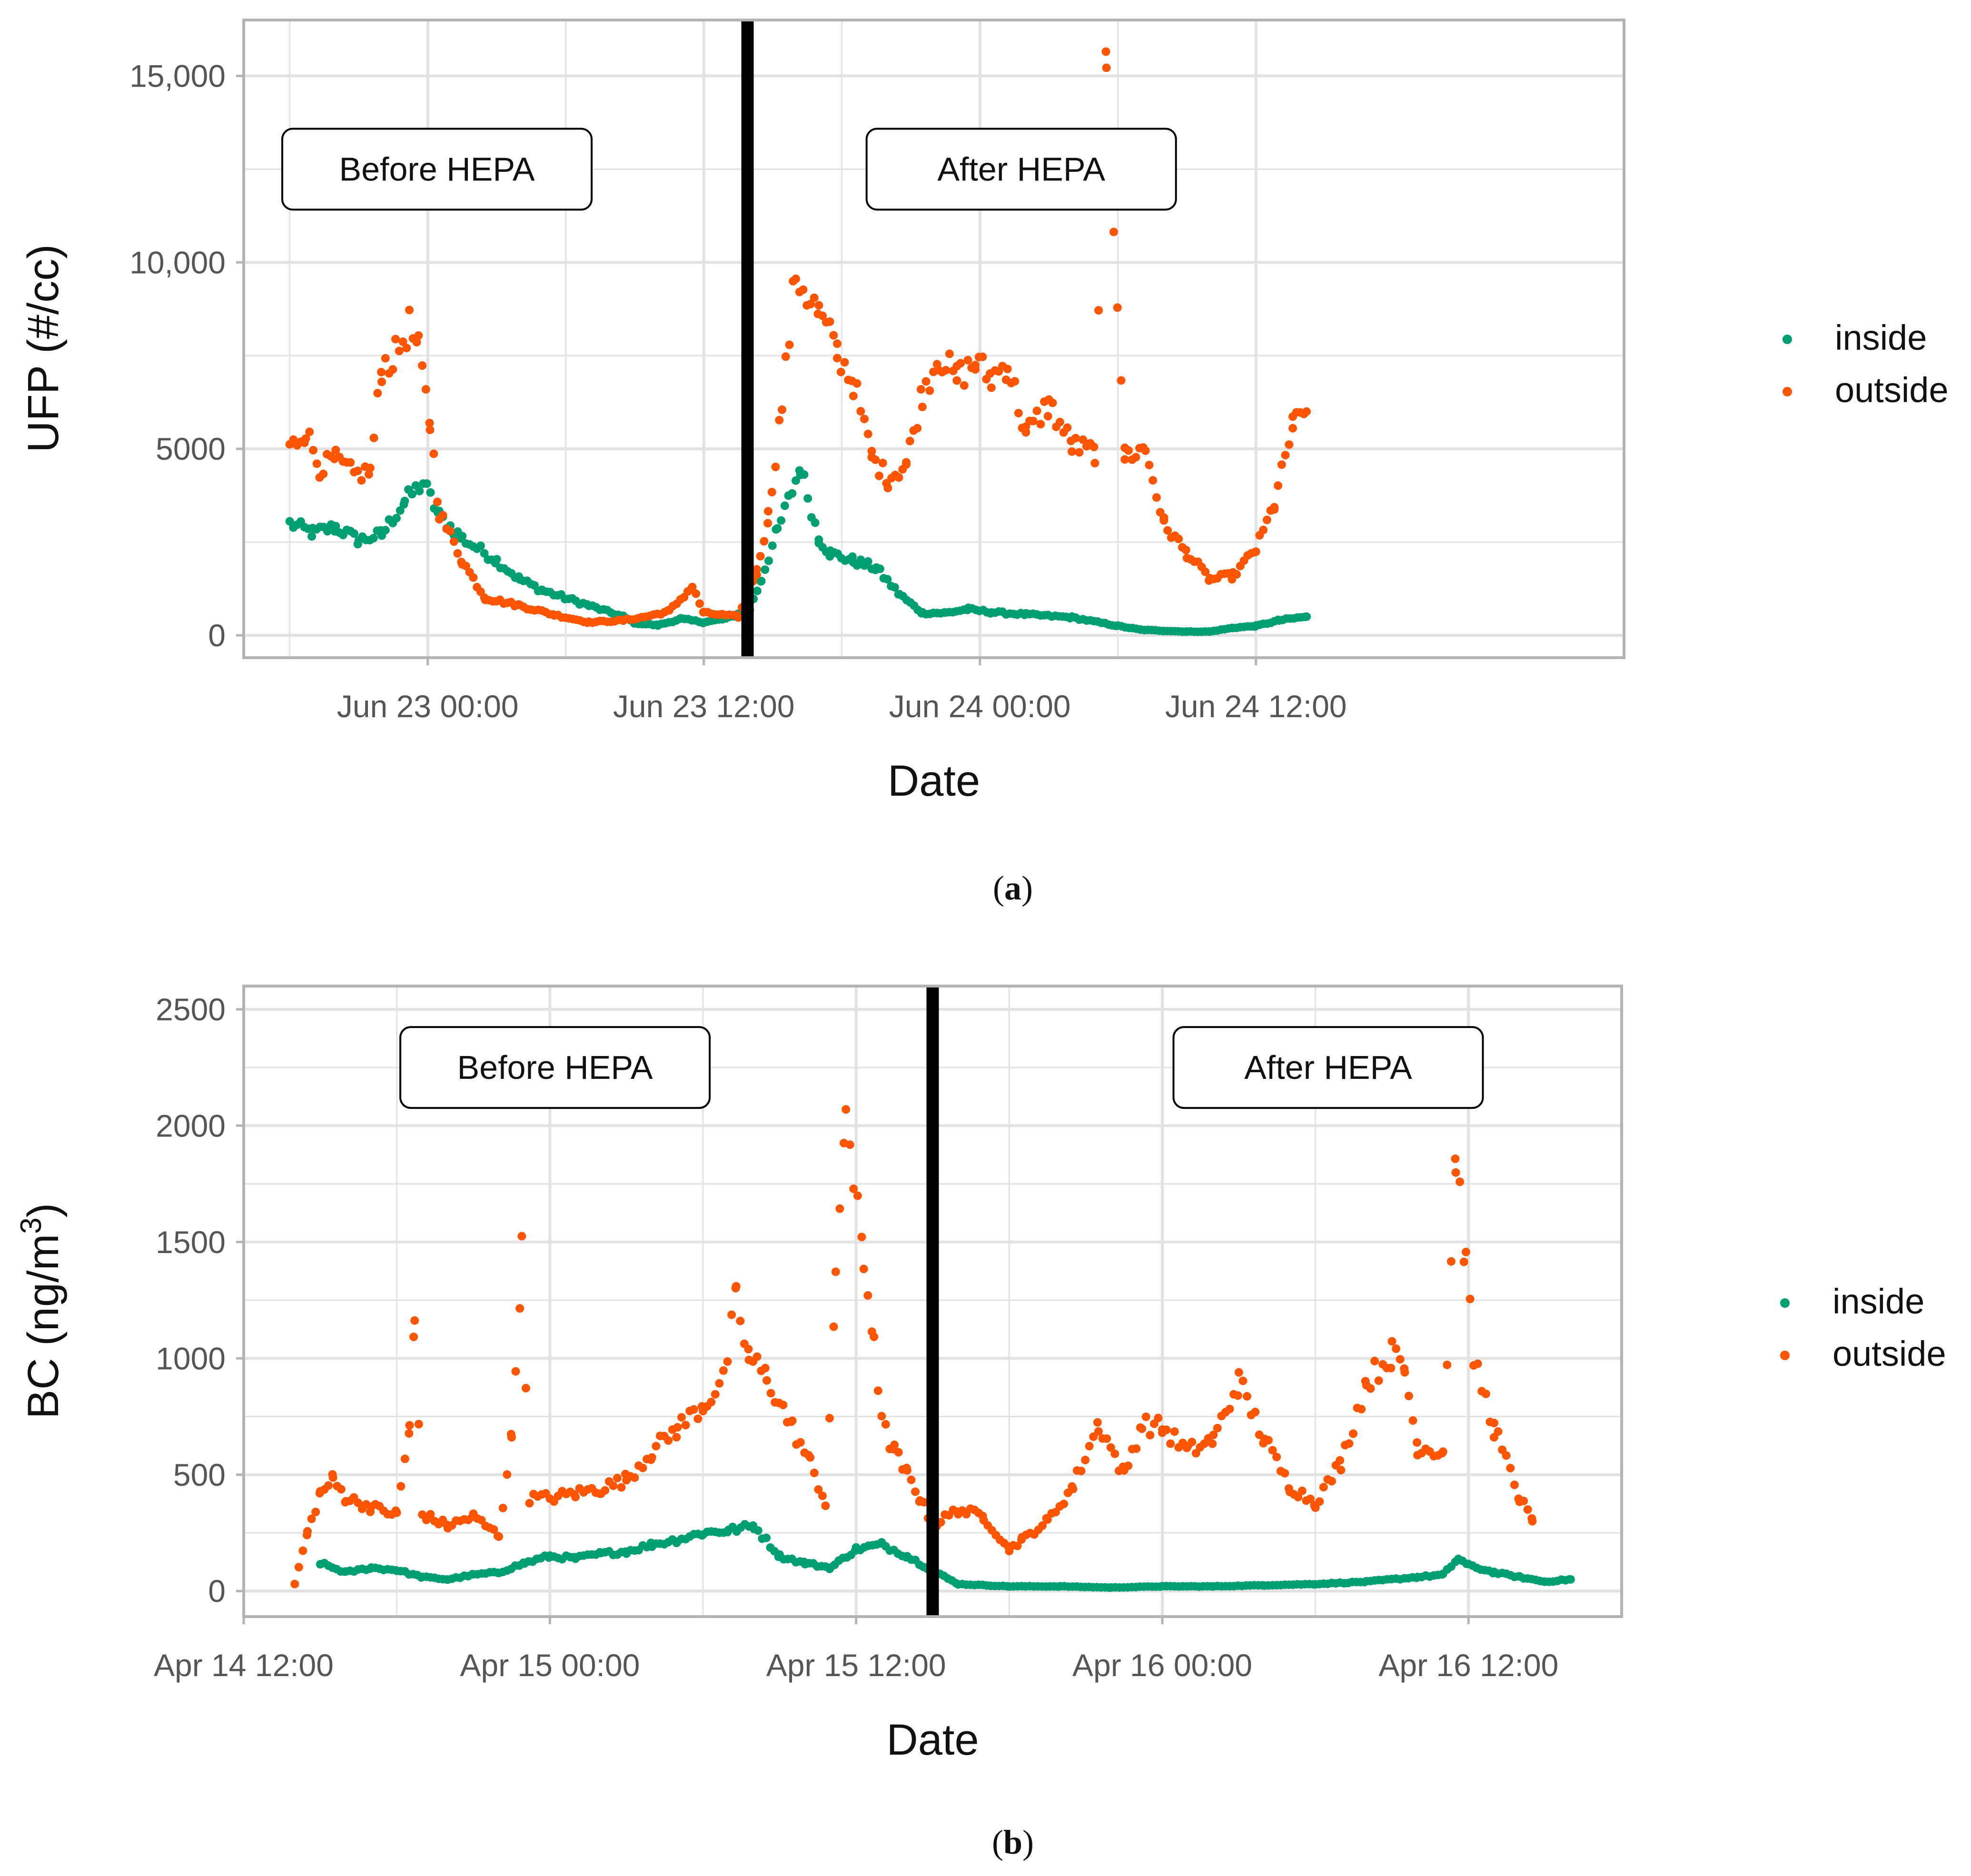  Describe the element at coordinates (244, 1665) in the screenshot. I see `x-tick-label: Apr 14 12:00` at that location.